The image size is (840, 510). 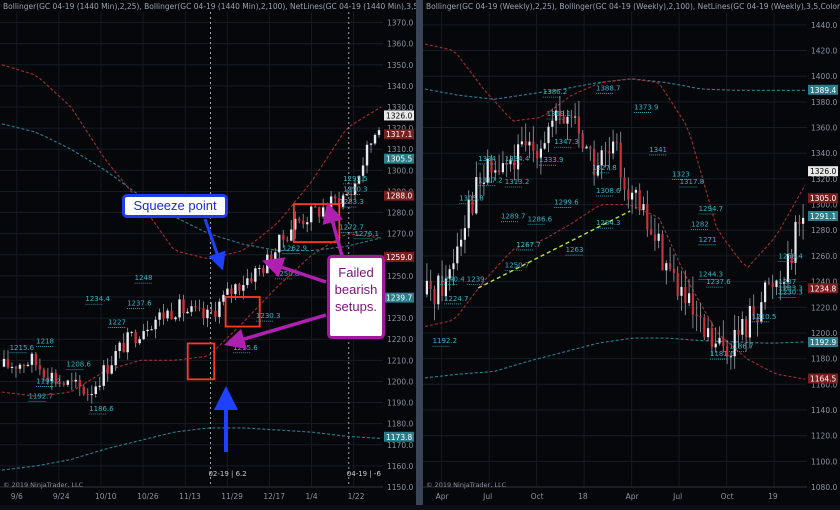 What do you see at coordinates (824, 359) in the screenshot?
I see `weekly-y-tick-label: 1180.0` at bounding box center [824, 359].